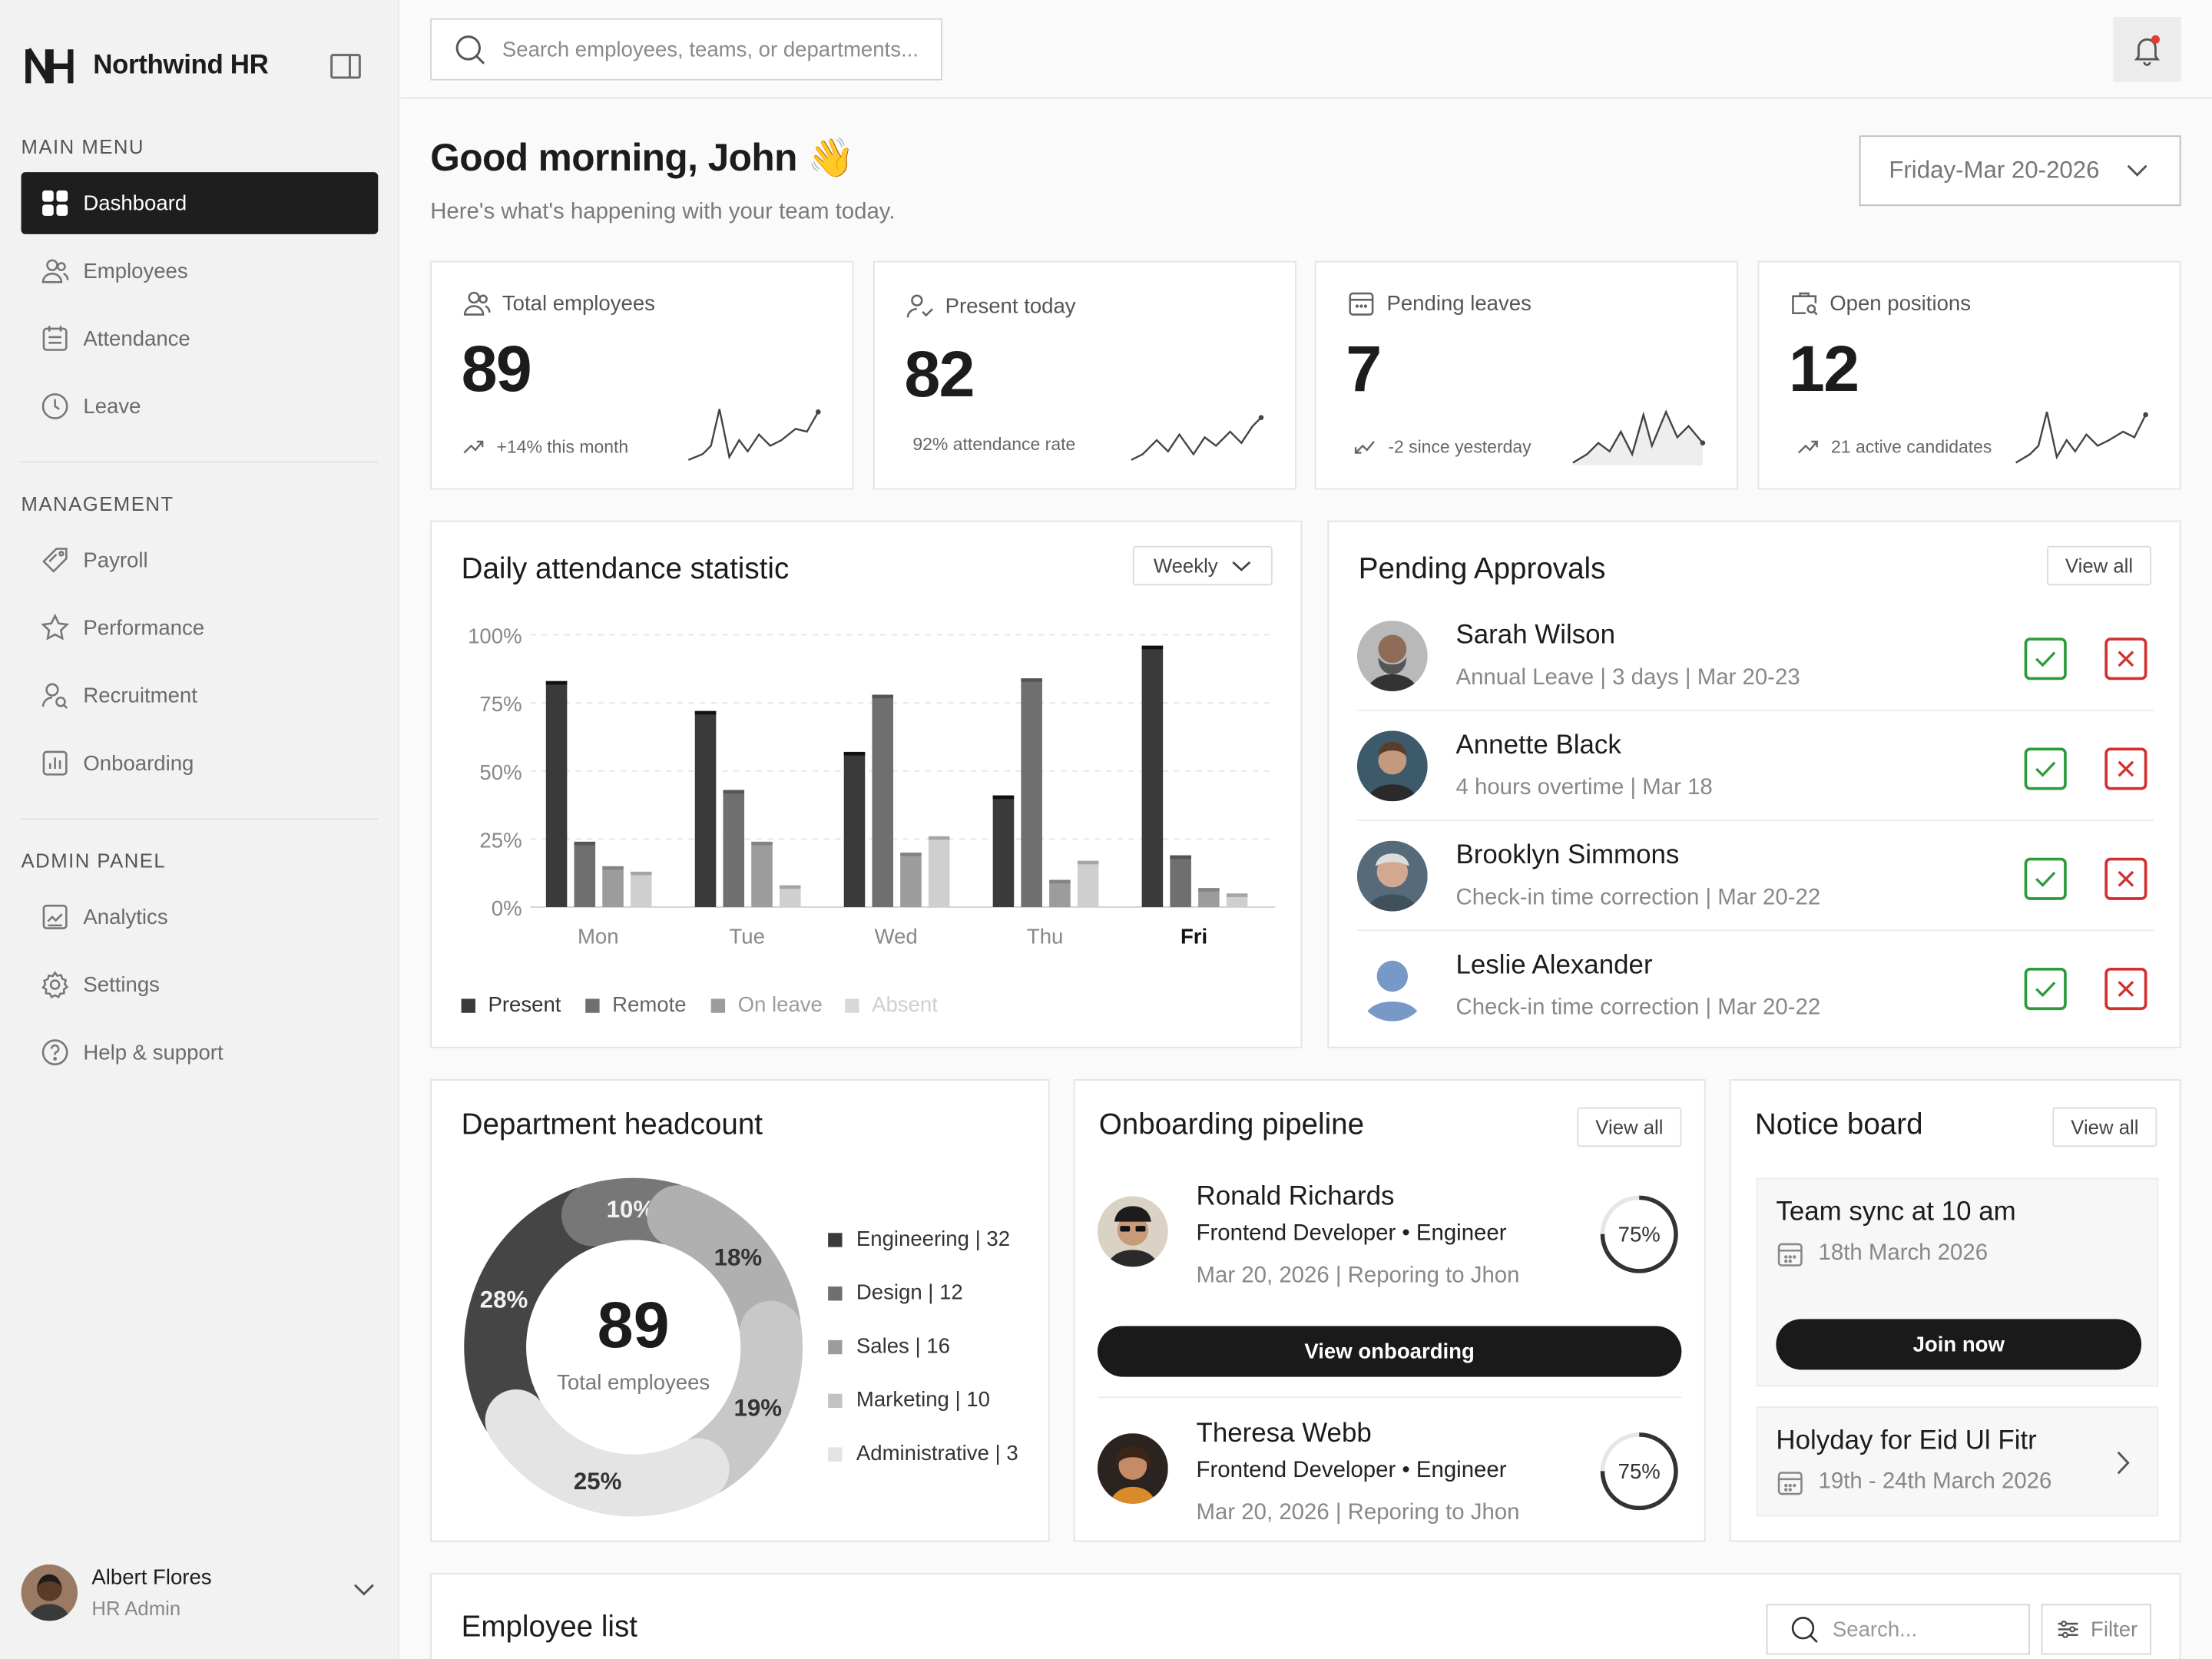  What do you see at coordinates (746, 937) in the screenshot?
I see `x-tick-label: Tue` at bounding box center [746, 937].